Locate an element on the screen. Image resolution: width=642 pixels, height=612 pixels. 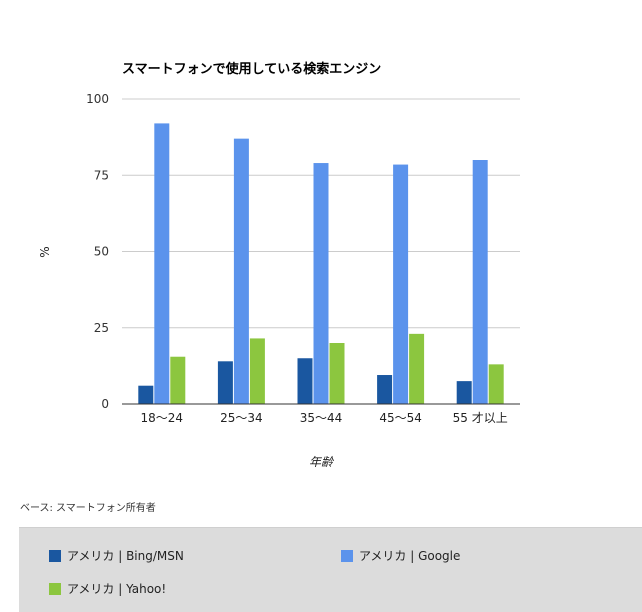
x-tick-label: 45〜54 is located at coordinates (400, 418).